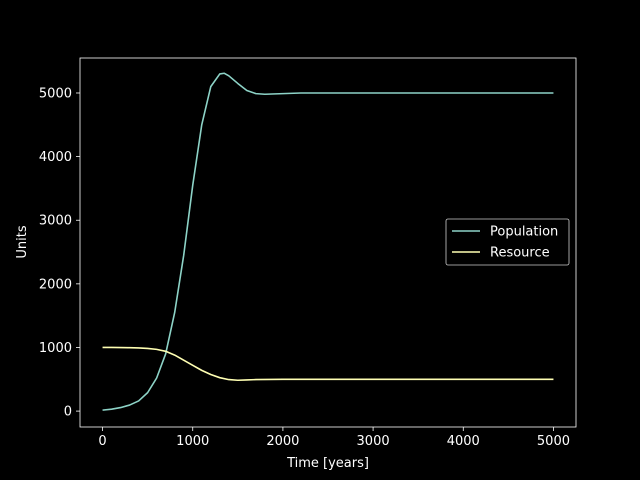 The height and width of the screenshot is (480, 640). I want to click on y-tick-label: 0, so click(68, 412).